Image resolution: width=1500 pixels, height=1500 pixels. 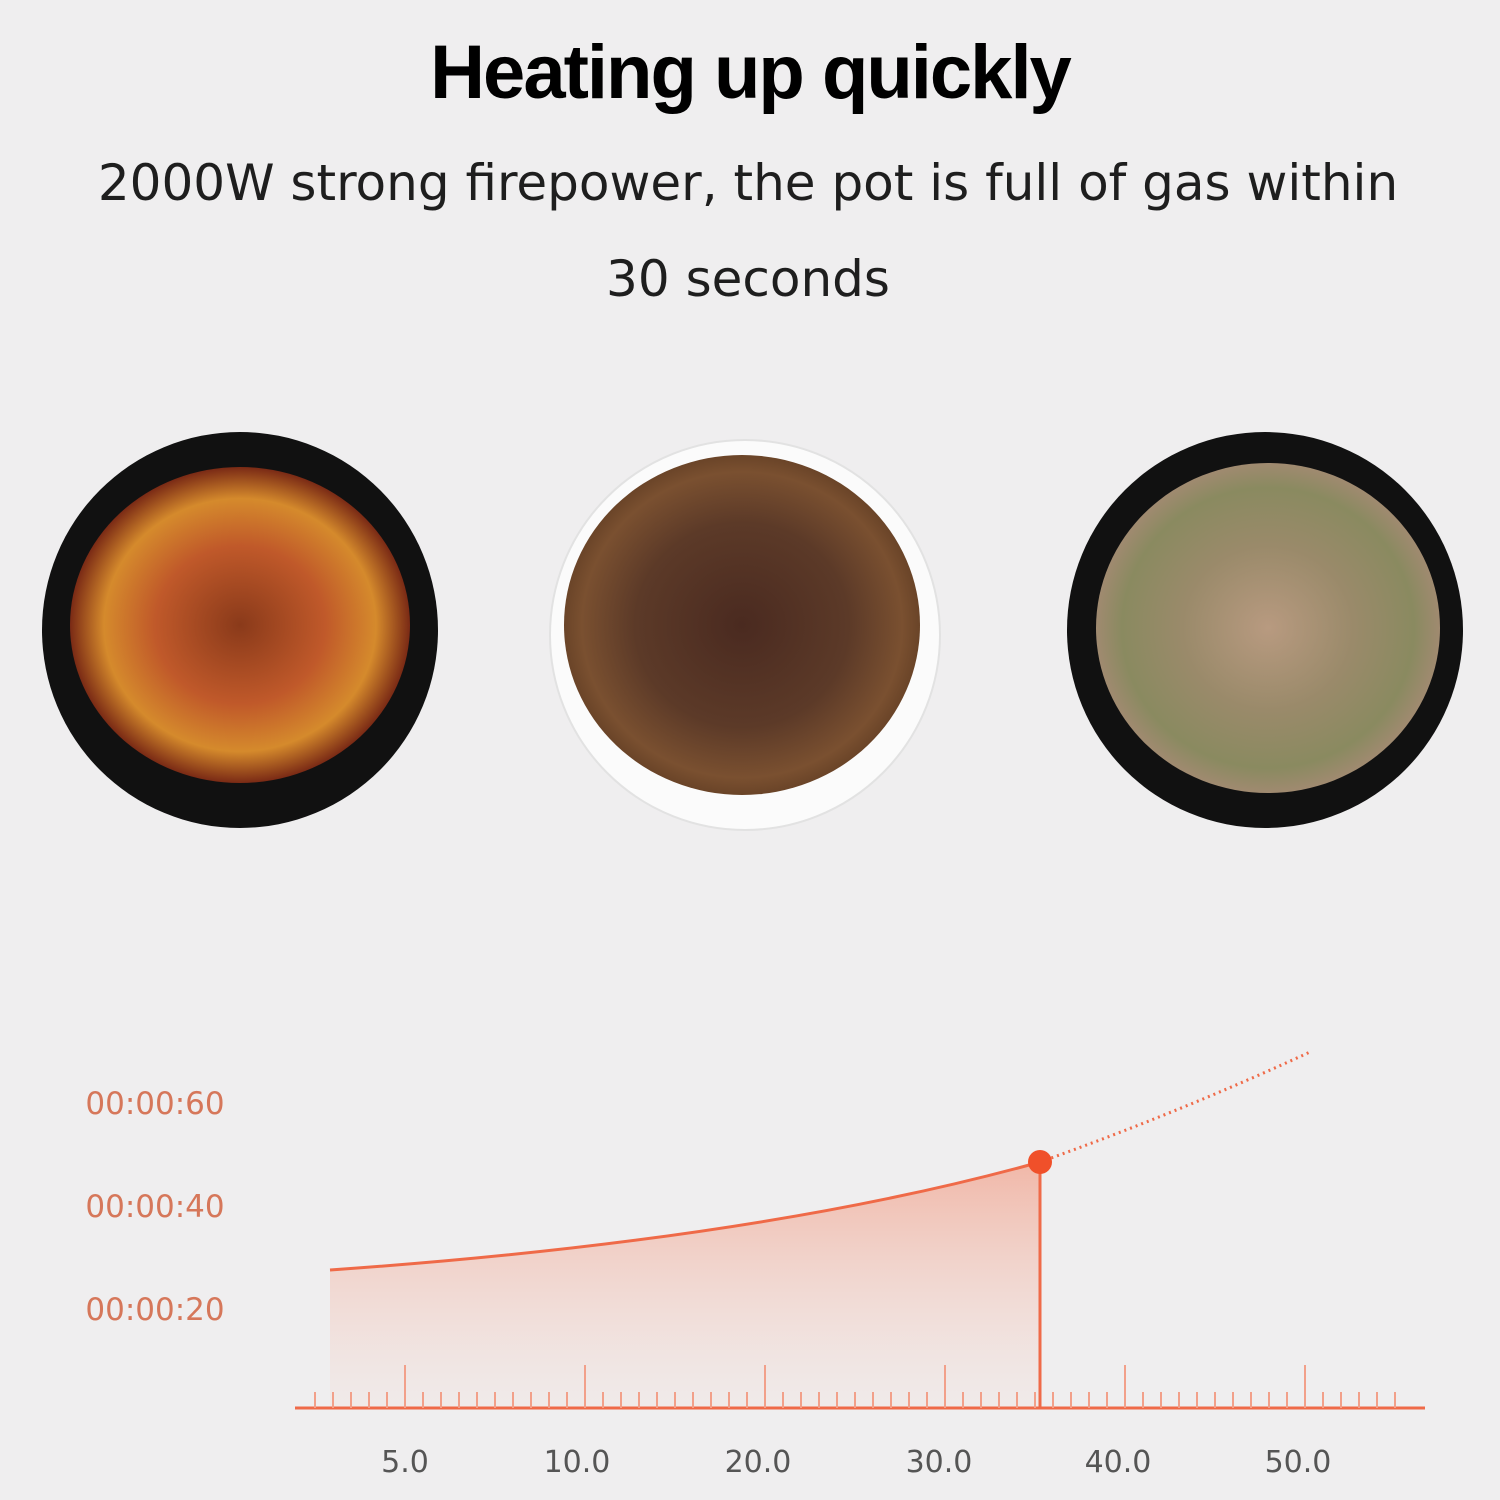 I want to click on curve-area, so click(x=685, y=1285).